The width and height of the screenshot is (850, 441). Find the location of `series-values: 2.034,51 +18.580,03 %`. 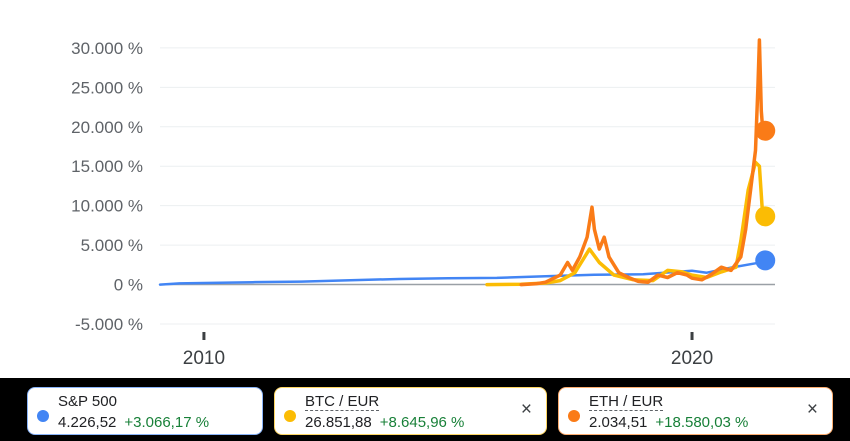

series-values: 2.034,51 +18.580,03 % is located at coordinates (668, 422).